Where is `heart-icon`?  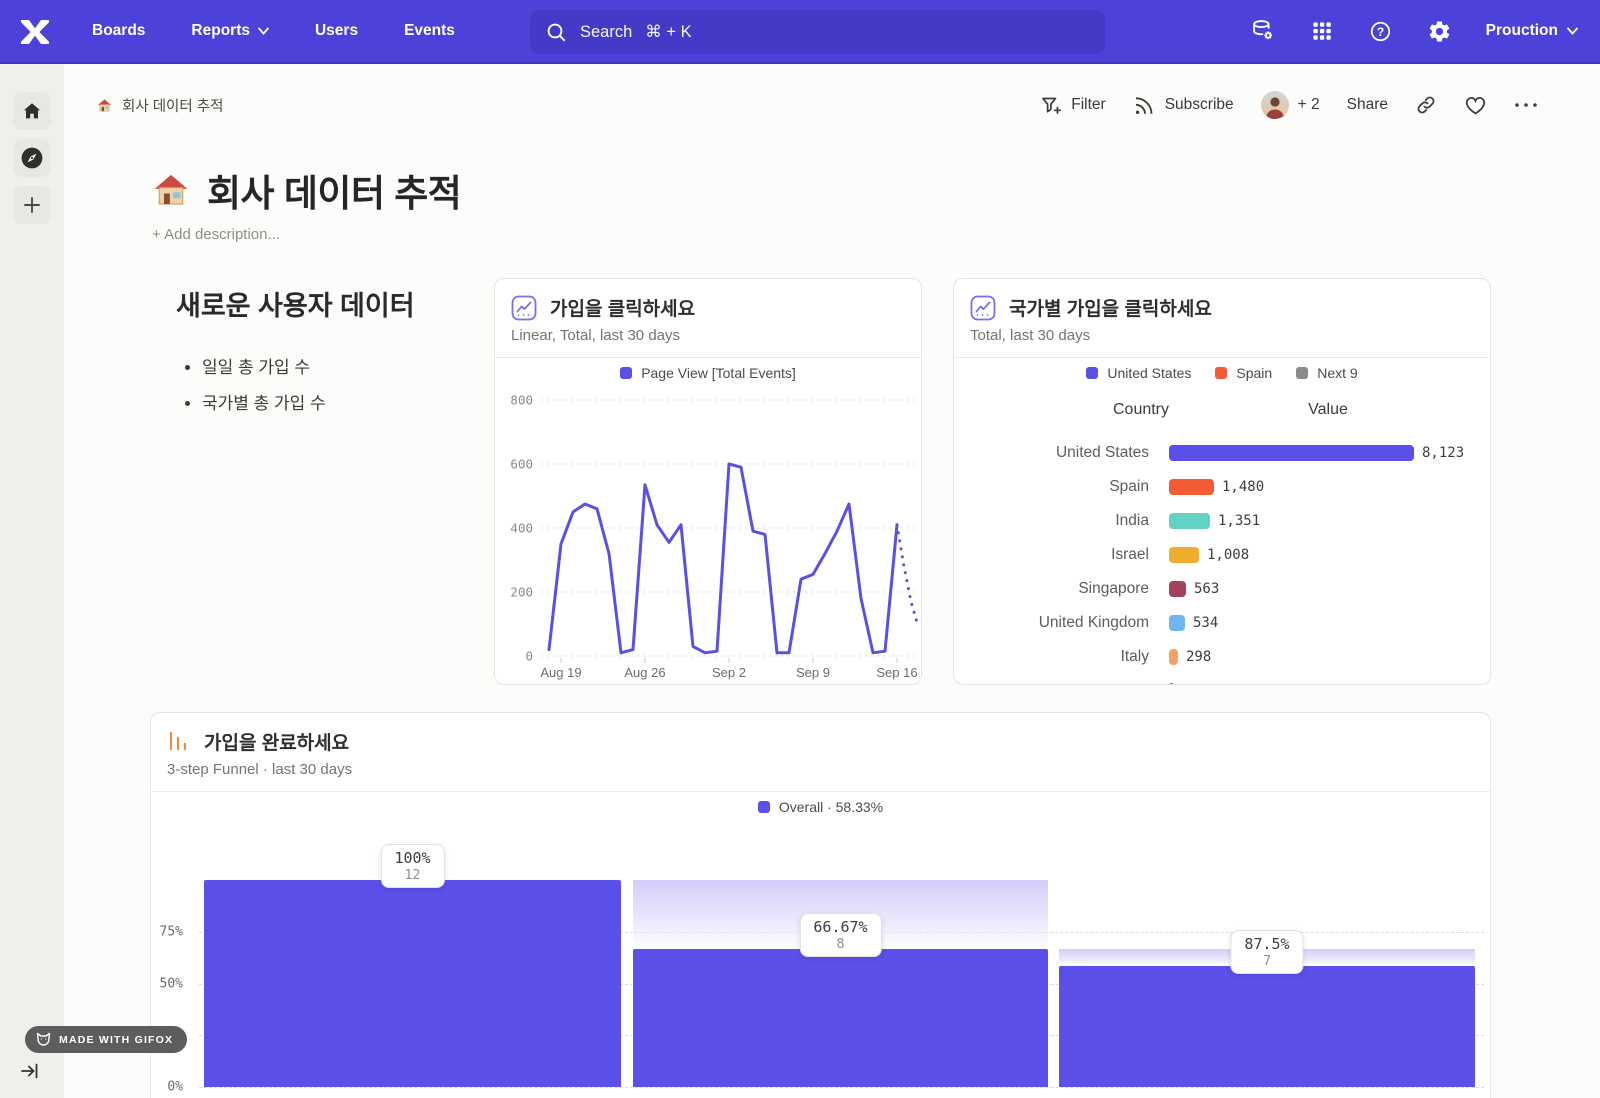
heart-icon is located at coordinates (1475, 106).